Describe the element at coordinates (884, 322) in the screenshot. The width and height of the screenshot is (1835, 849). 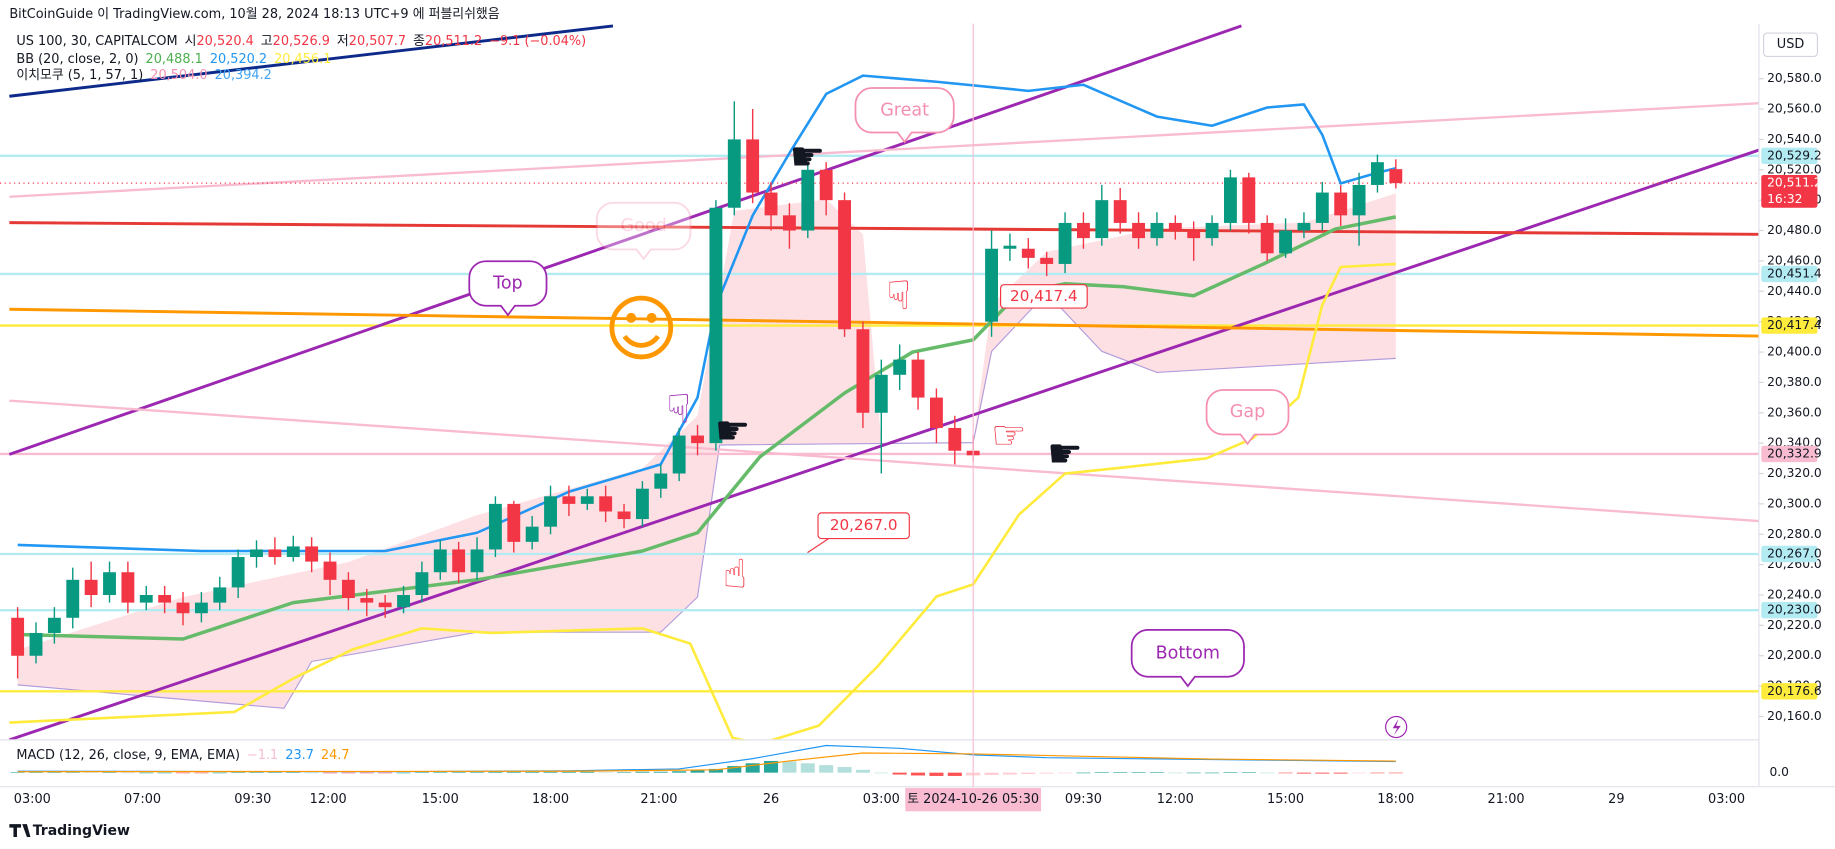
I see `trend-line` at that location.